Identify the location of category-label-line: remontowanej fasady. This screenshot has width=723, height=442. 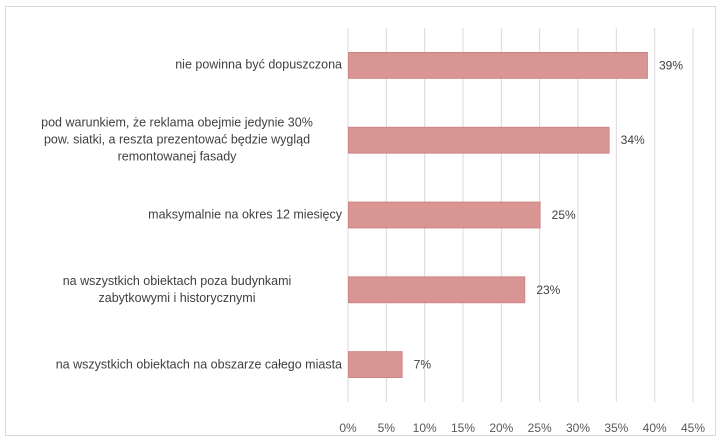
(177, 156).